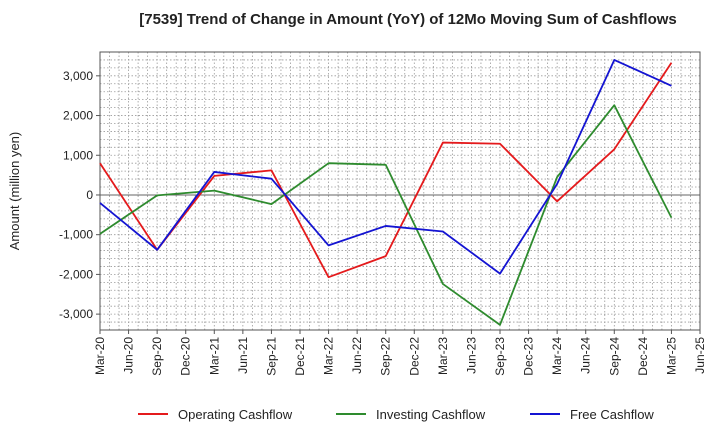  I want to click on y-tick-label: 3,000, so click(78, 76).